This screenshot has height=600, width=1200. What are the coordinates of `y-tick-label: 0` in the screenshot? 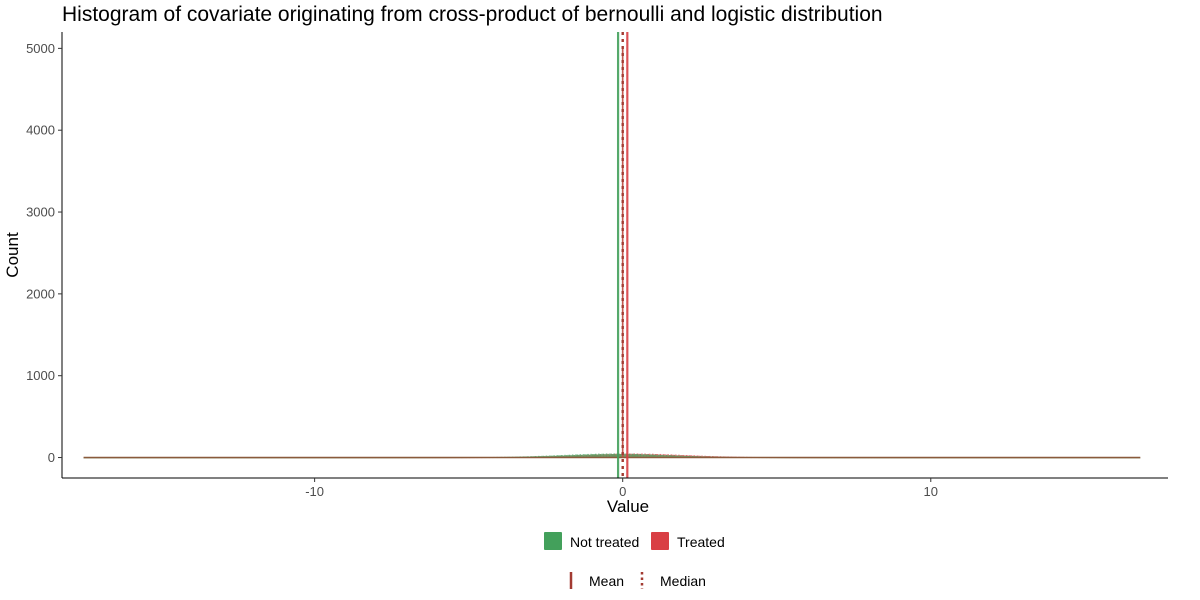 It's located at (51, 457).